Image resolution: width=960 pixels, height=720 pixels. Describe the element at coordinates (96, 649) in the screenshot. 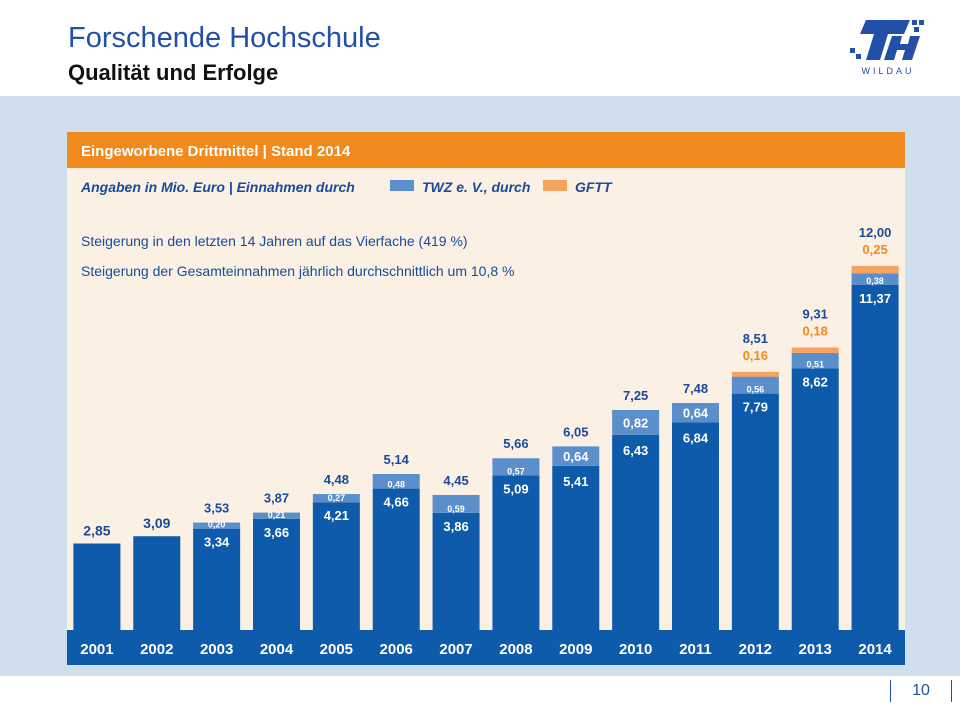

I see `x-tick-2001: 2001` at that location.